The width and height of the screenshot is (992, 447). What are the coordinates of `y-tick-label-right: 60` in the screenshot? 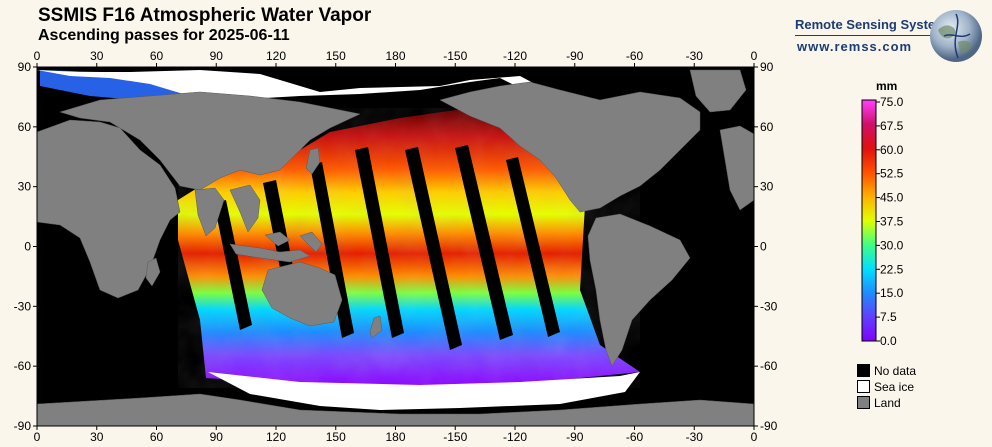 It's located at (767, 127).